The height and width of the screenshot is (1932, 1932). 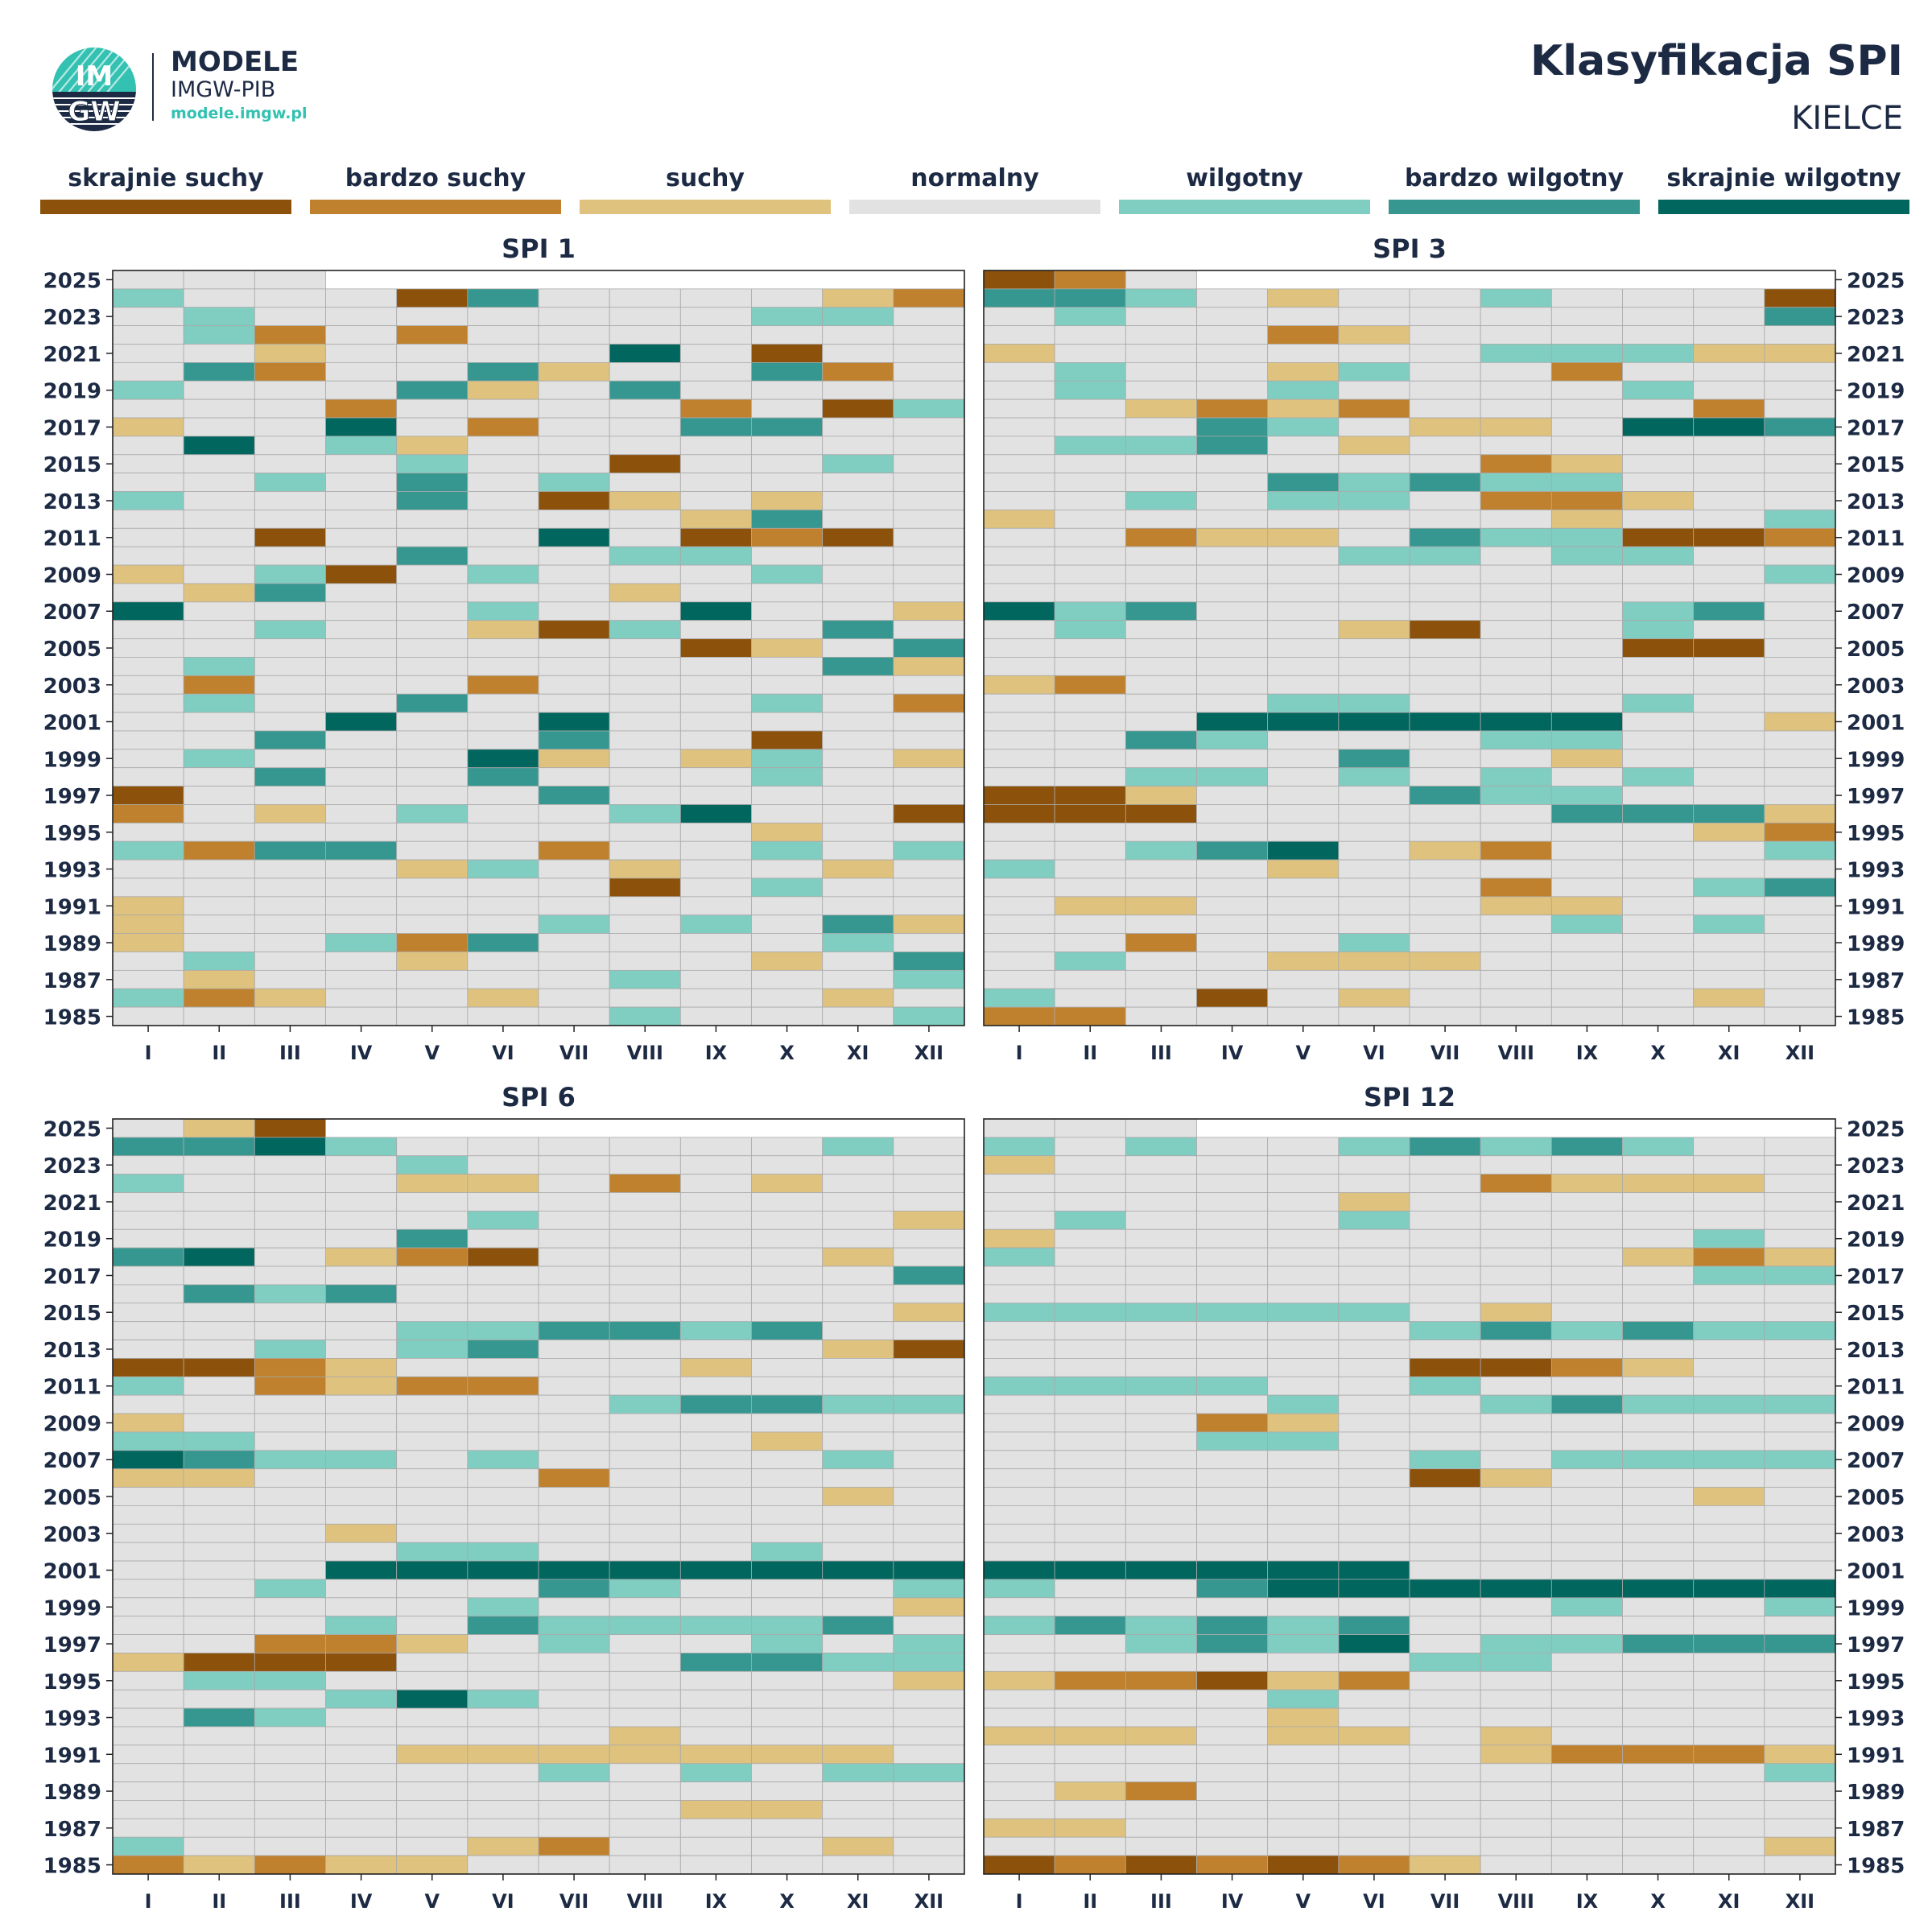 What do you see at coordinates (1783, 178) in the screenshot?
I see `legend-label: skrajnie wilgotny` at bounding box center [1783, 178].